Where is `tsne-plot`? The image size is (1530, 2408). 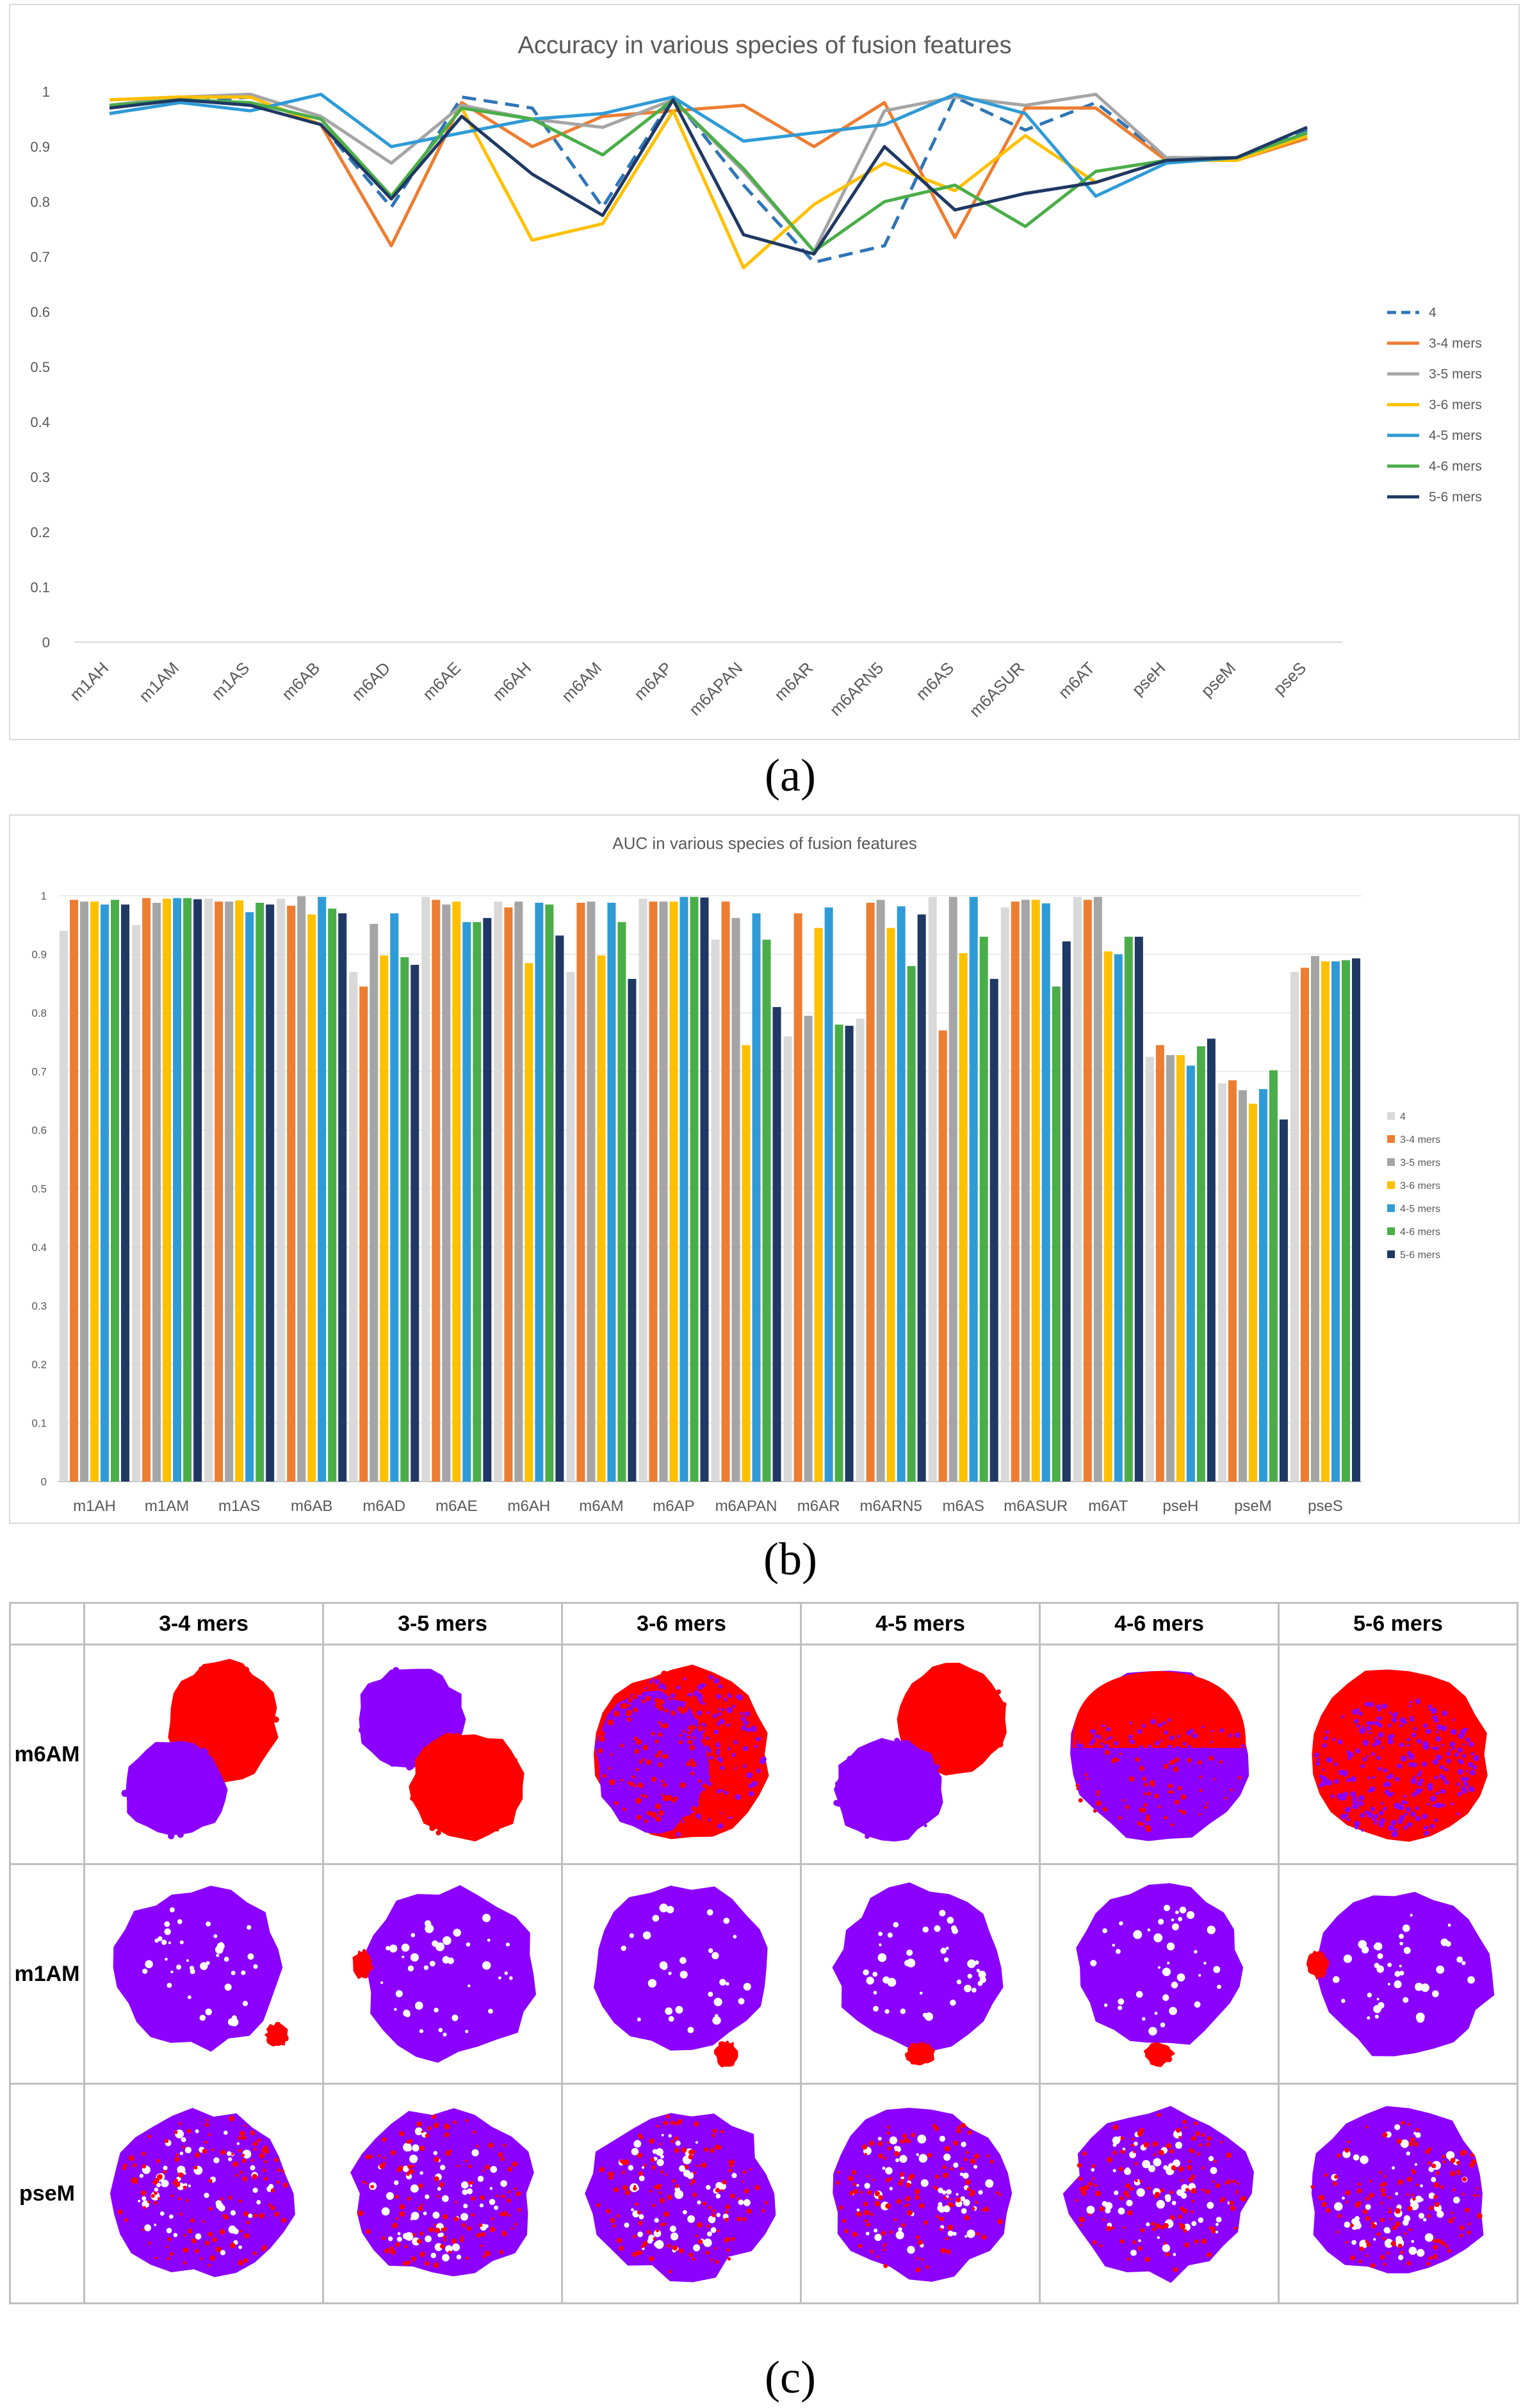 tsne-plot is located at coordinates (681, 1974).